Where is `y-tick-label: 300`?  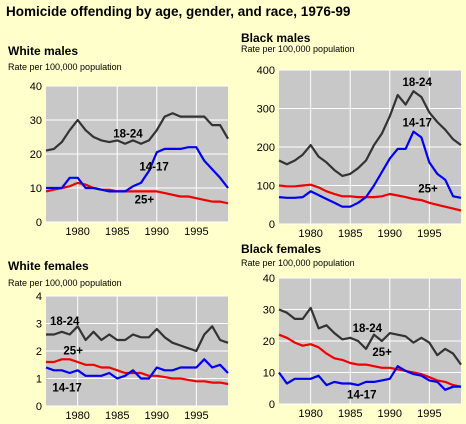 y-tick-label: 300 is located at coordinates (266, 110).